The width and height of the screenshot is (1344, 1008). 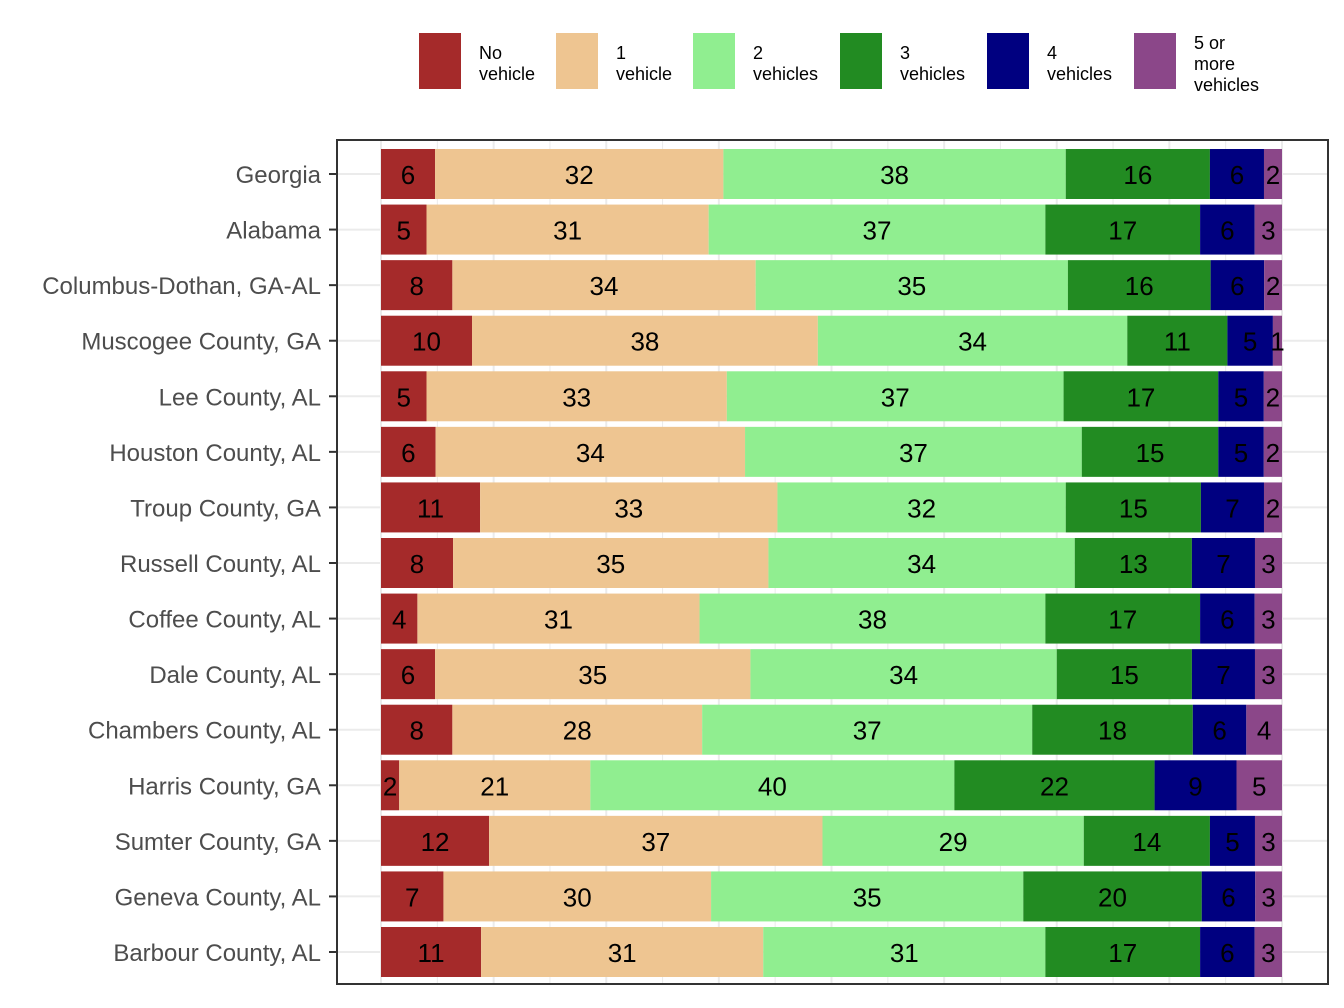 What do you see at coordinates (621, 53) in the screenshot?
I see `legend-label: 1` at bounding box center [621, 53].